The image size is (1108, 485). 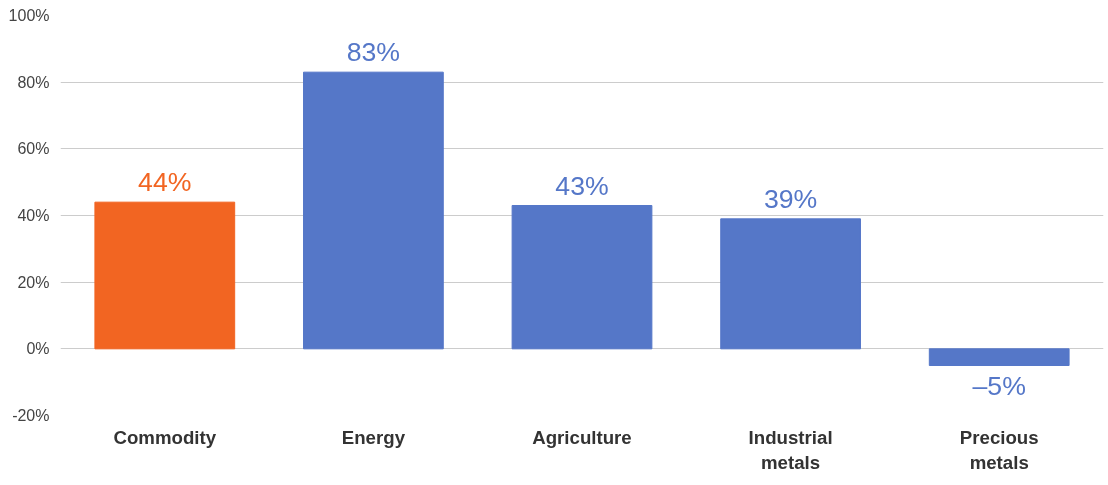 I want to click on y-tick-label: 40%, so click(x=33, y=215).